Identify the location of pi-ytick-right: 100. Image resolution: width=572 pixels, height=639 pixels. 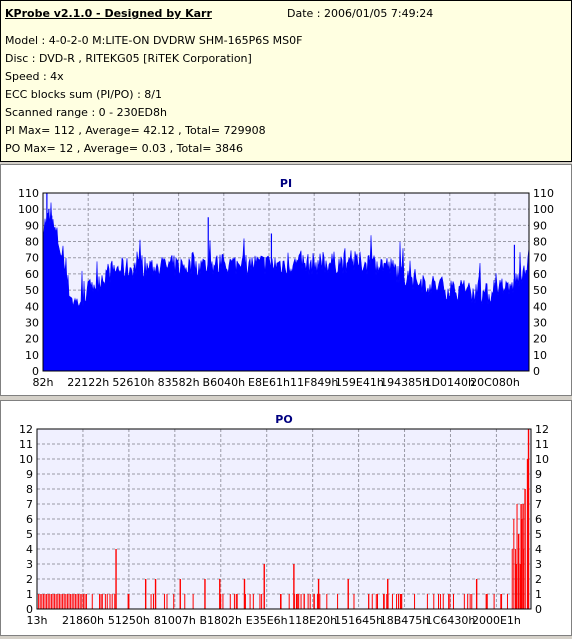
(543, 209).